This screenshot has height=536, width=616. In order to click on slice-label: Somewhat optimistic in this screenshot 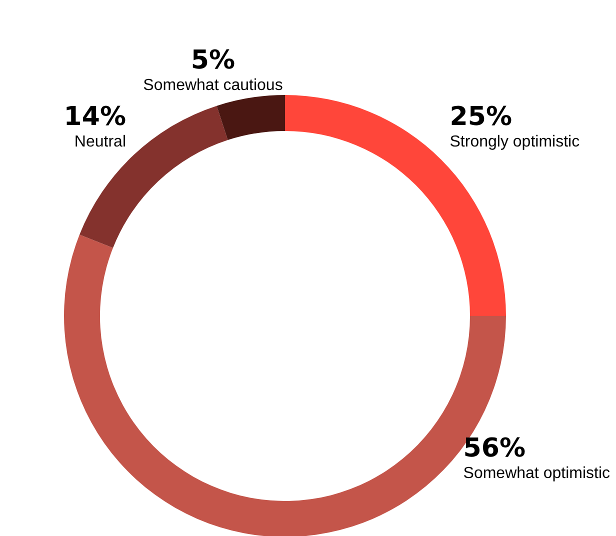, I will do `click(536, 473)`.